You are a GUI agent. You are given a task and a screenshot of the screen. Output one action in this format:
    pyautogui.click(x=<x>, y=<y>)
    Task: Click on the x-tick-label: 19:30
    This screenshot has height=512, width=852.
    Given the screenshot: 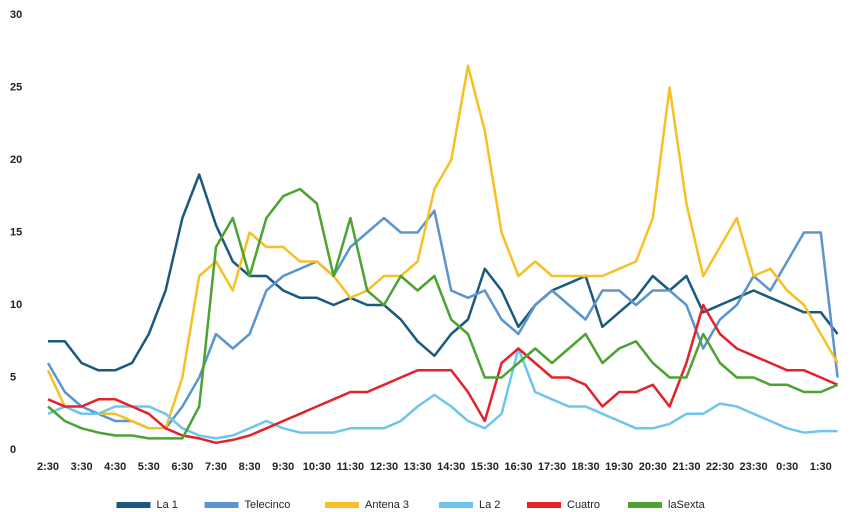 What is the action you would take?
    pyautogui.click(x=619, y=467)
    